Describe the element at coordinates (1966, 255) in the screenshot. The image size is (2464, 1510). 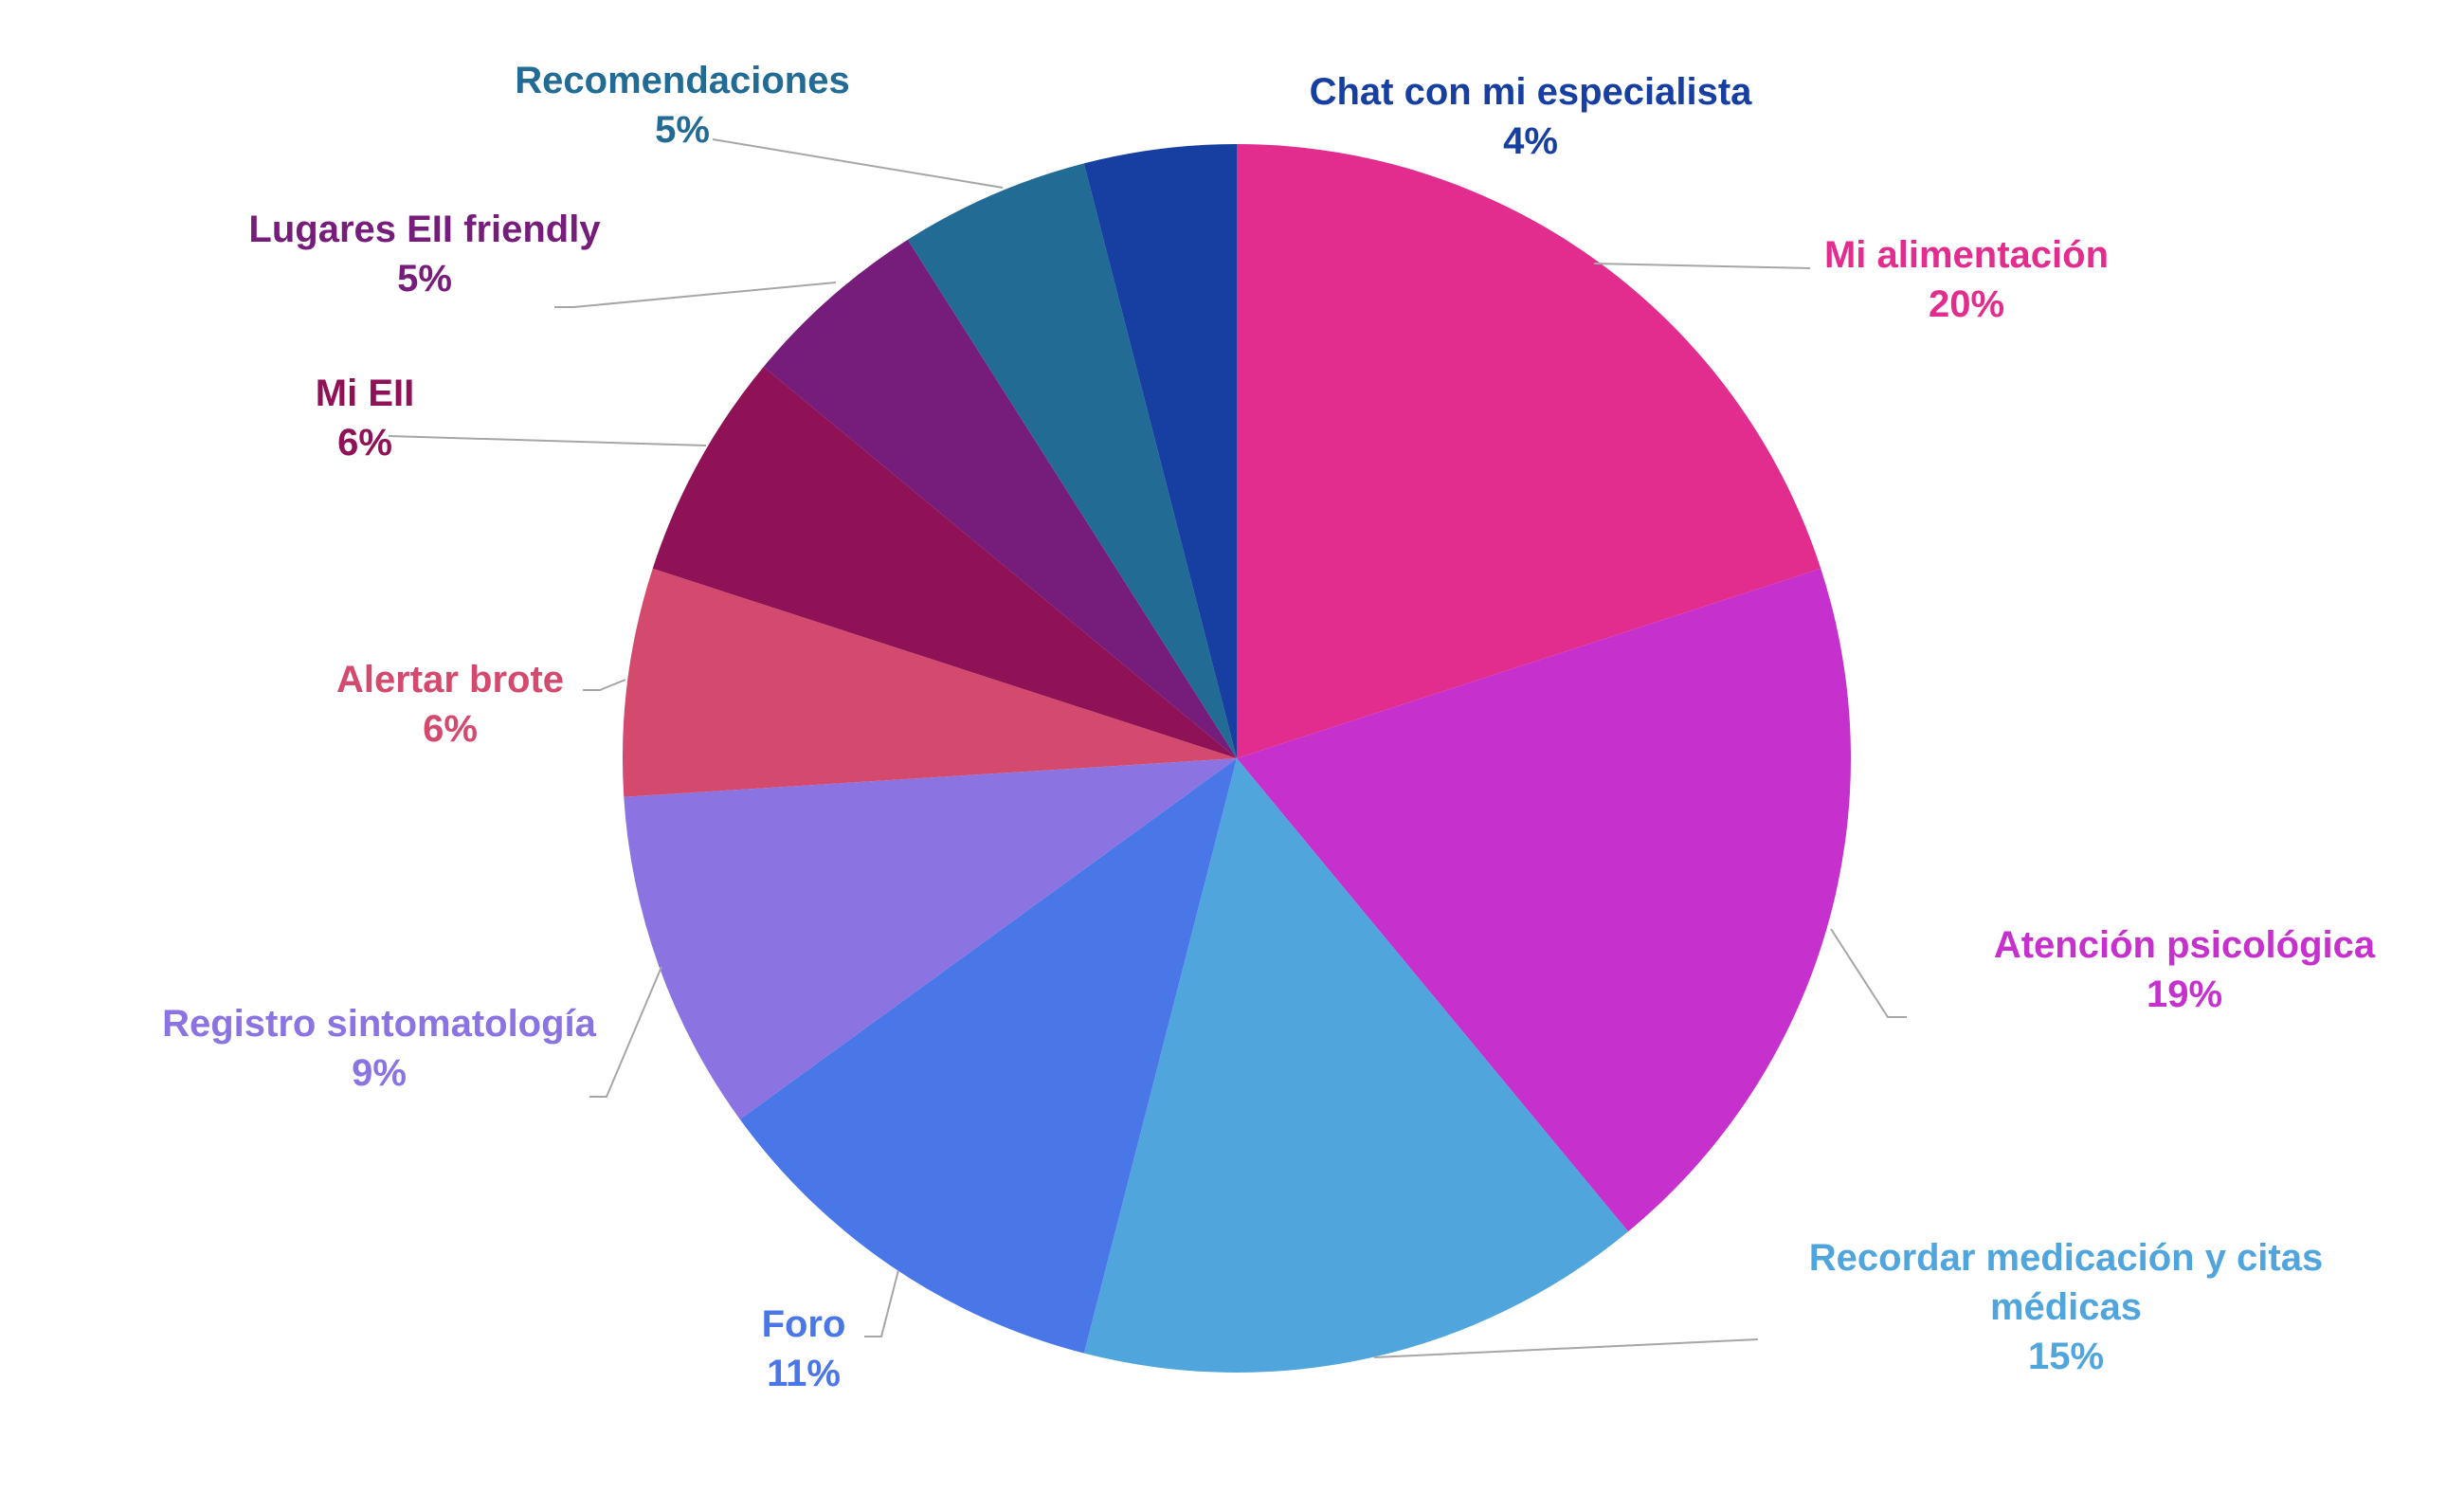
I see `slice-label-1: Mi alimentación` at that location.